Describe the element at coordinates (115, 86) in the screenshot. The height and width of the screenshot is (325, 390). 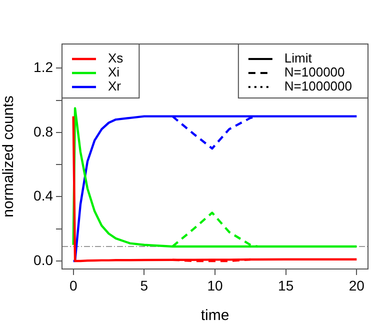
I see `legend-label: Xr` at that location.